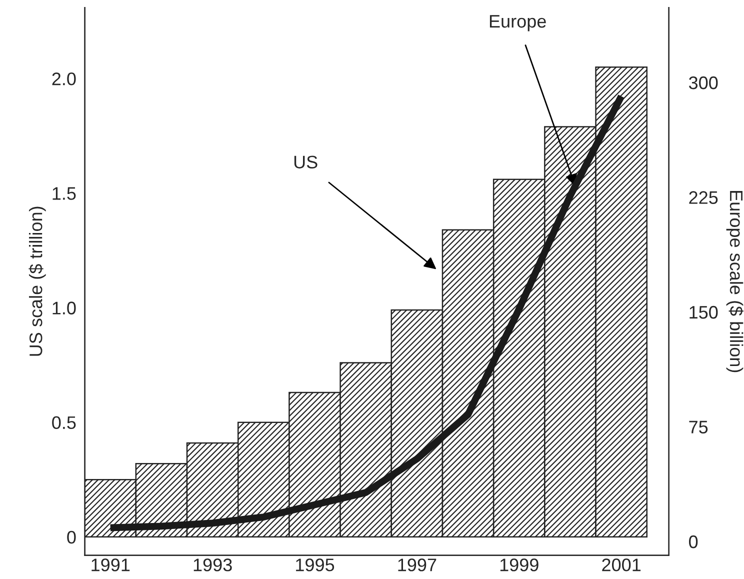 This screenshot has height=579, width=744. I want to click on x-tick-label: 1997, so click(417, 565).